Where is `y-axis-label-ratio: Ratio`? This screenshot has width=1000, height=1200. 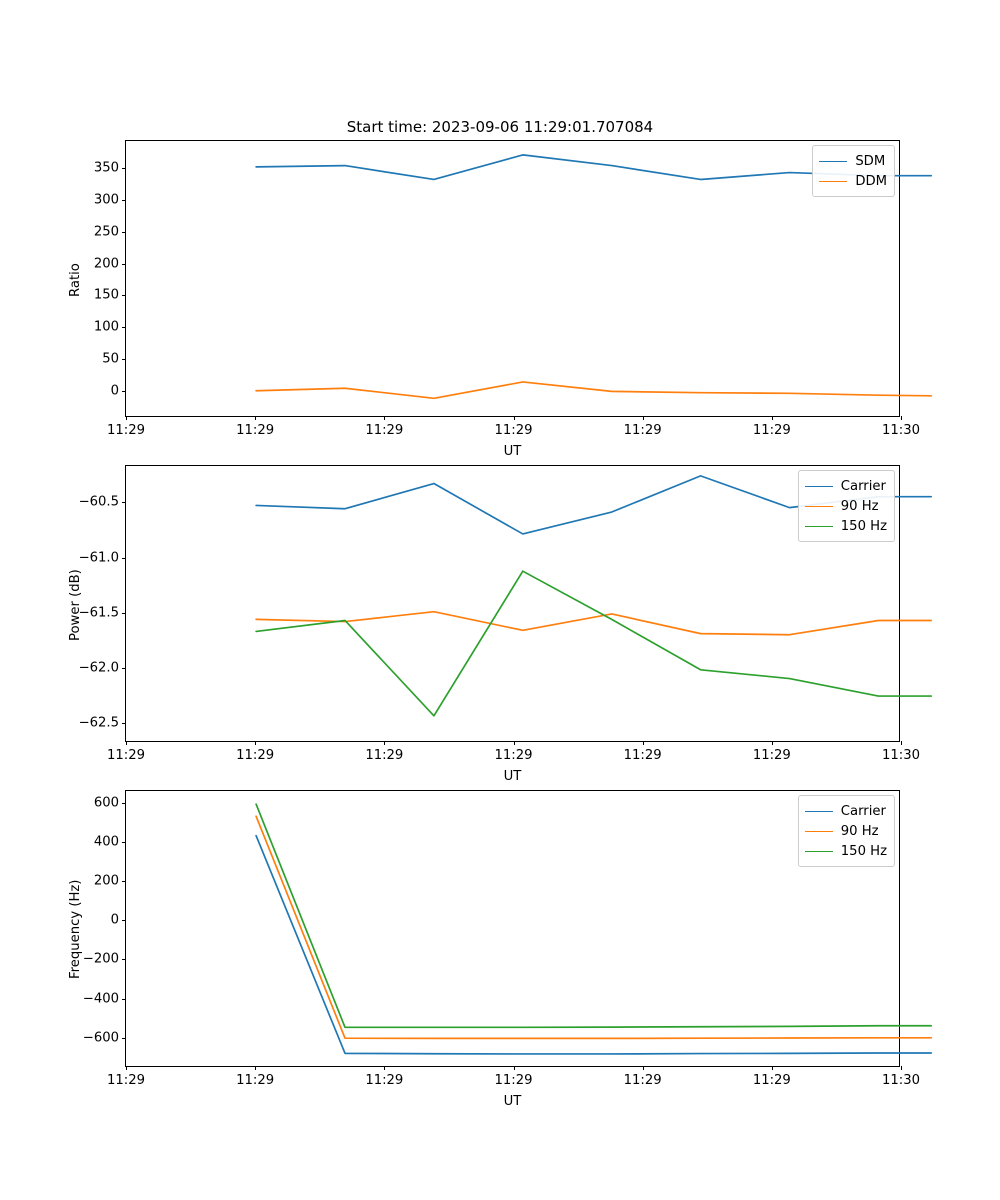
y-axis-label-ratio: Ratio is located at coordinates (75, 279).